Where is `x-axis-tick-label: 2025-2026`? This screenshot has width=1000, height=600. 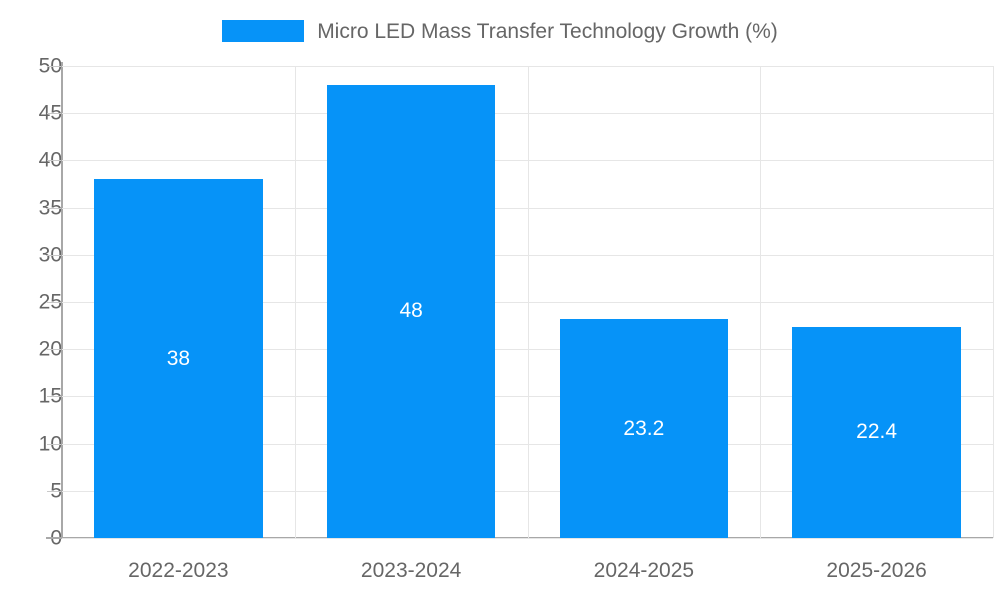
x-axis-tick-label: 2025-2026 is located at coordinates (876, 570).